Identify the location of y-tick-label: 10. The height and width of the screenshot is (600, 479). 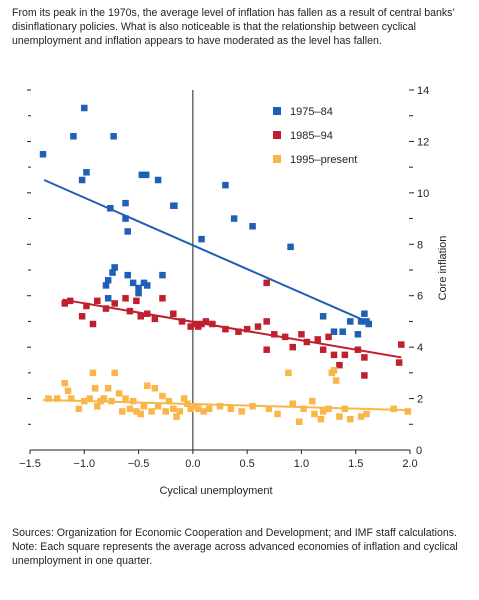
(423, 194).